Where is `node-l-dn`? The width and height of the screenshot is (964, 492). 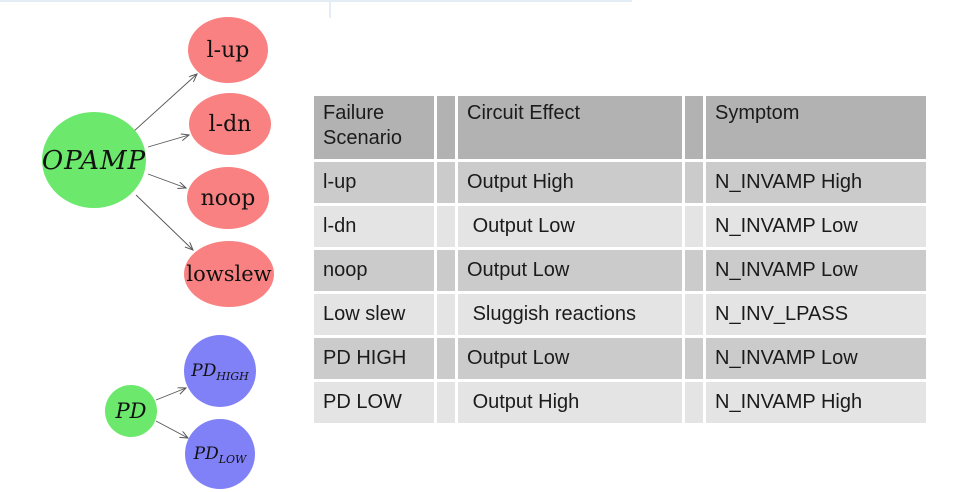 node-l-dn is located at coordinates (230, 124).